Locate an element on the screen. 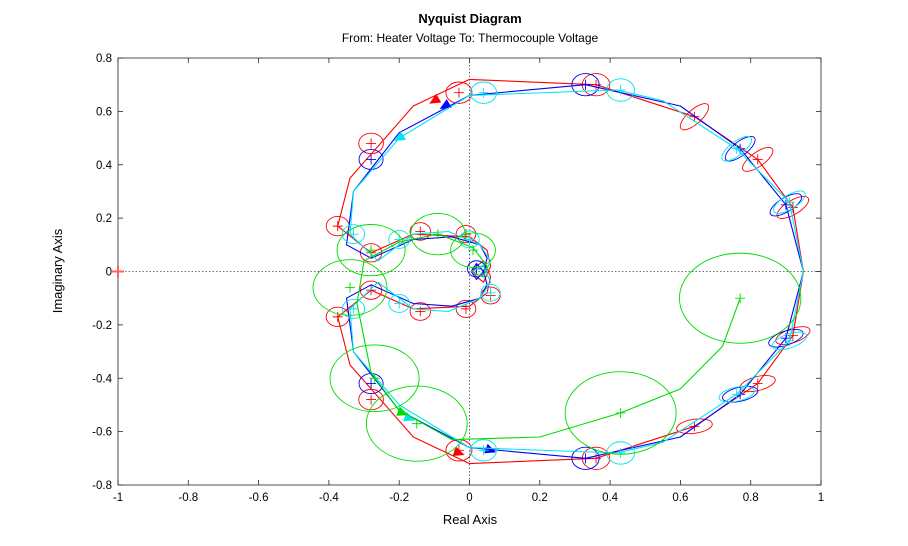 The height and width of the screenshot is (546, 908). x-tick-label: -1 is located at coordinates (118, 498).